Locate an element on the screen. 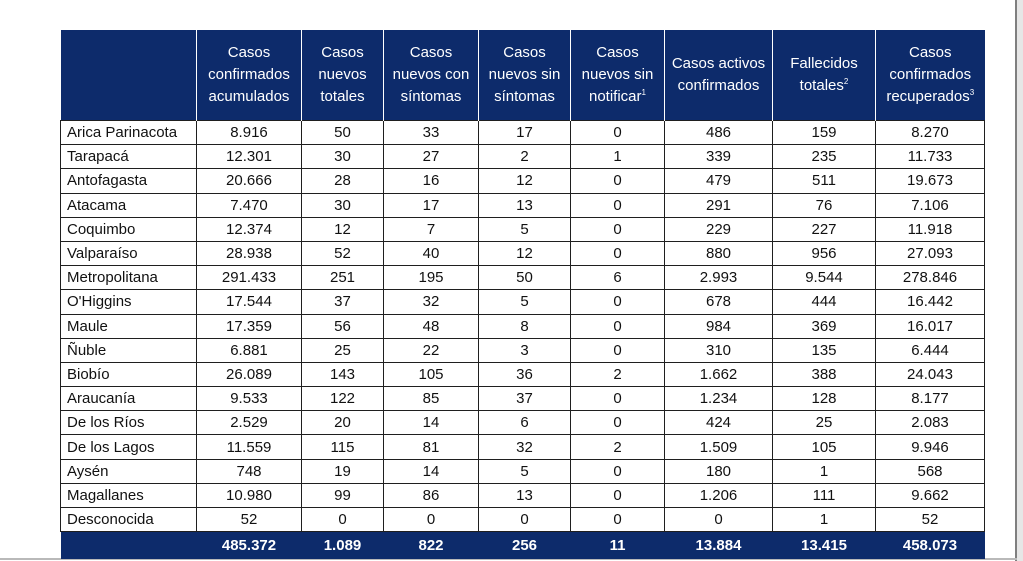  table-cell: 40 is located at coordinates (431, 253).